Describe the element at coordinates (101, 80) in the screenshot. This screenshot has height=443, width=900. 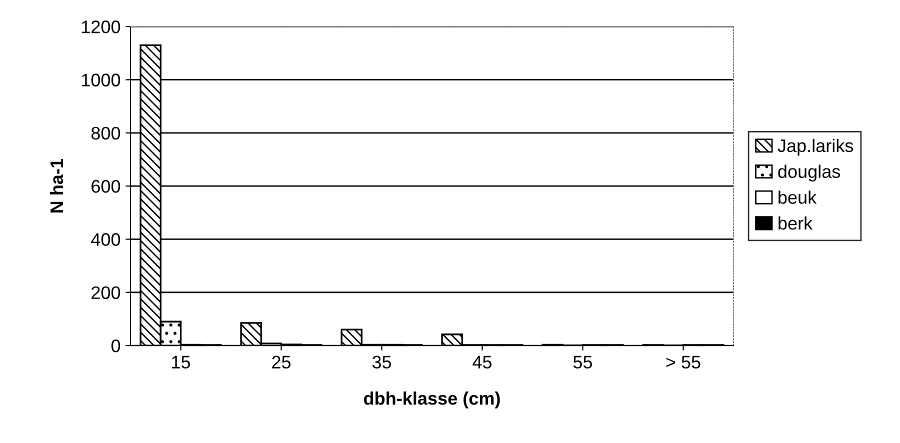
I see `y-tick-label: 1000` at that location.